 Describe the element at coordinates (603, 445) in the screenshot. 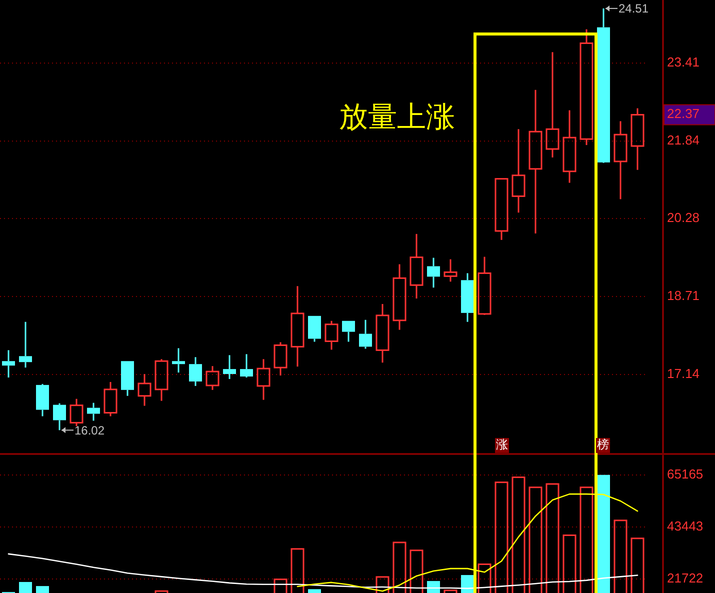

I see `marker-label: 榜` at that location.